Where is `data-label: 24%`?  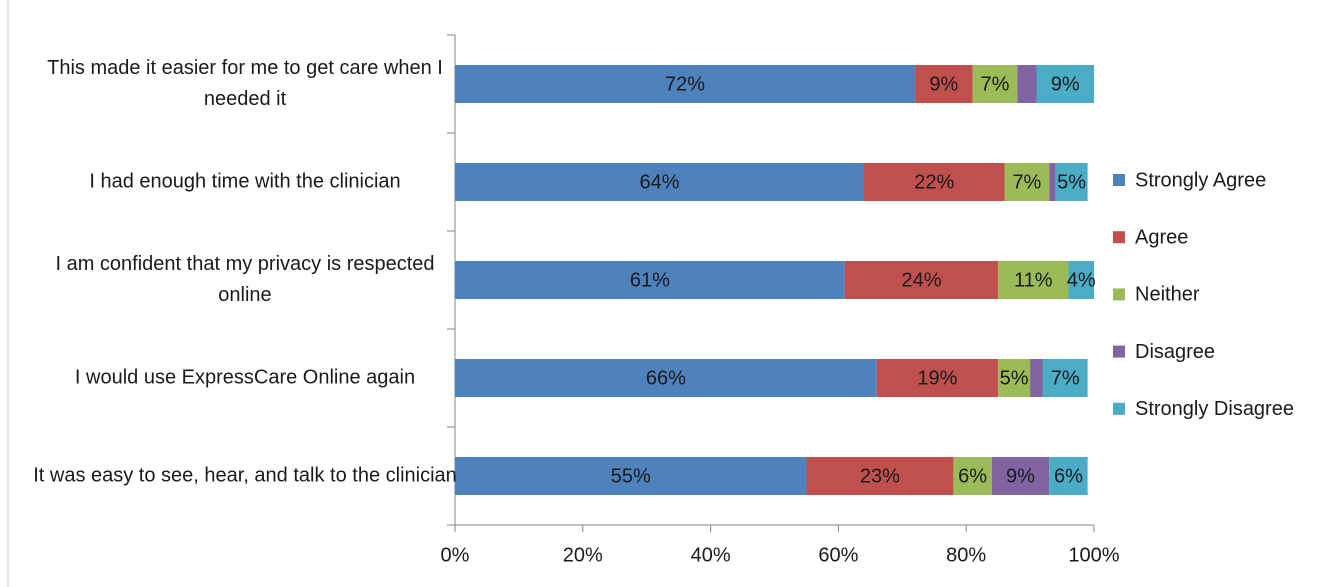
data-label: 24% is located at coordinates (921, 280).